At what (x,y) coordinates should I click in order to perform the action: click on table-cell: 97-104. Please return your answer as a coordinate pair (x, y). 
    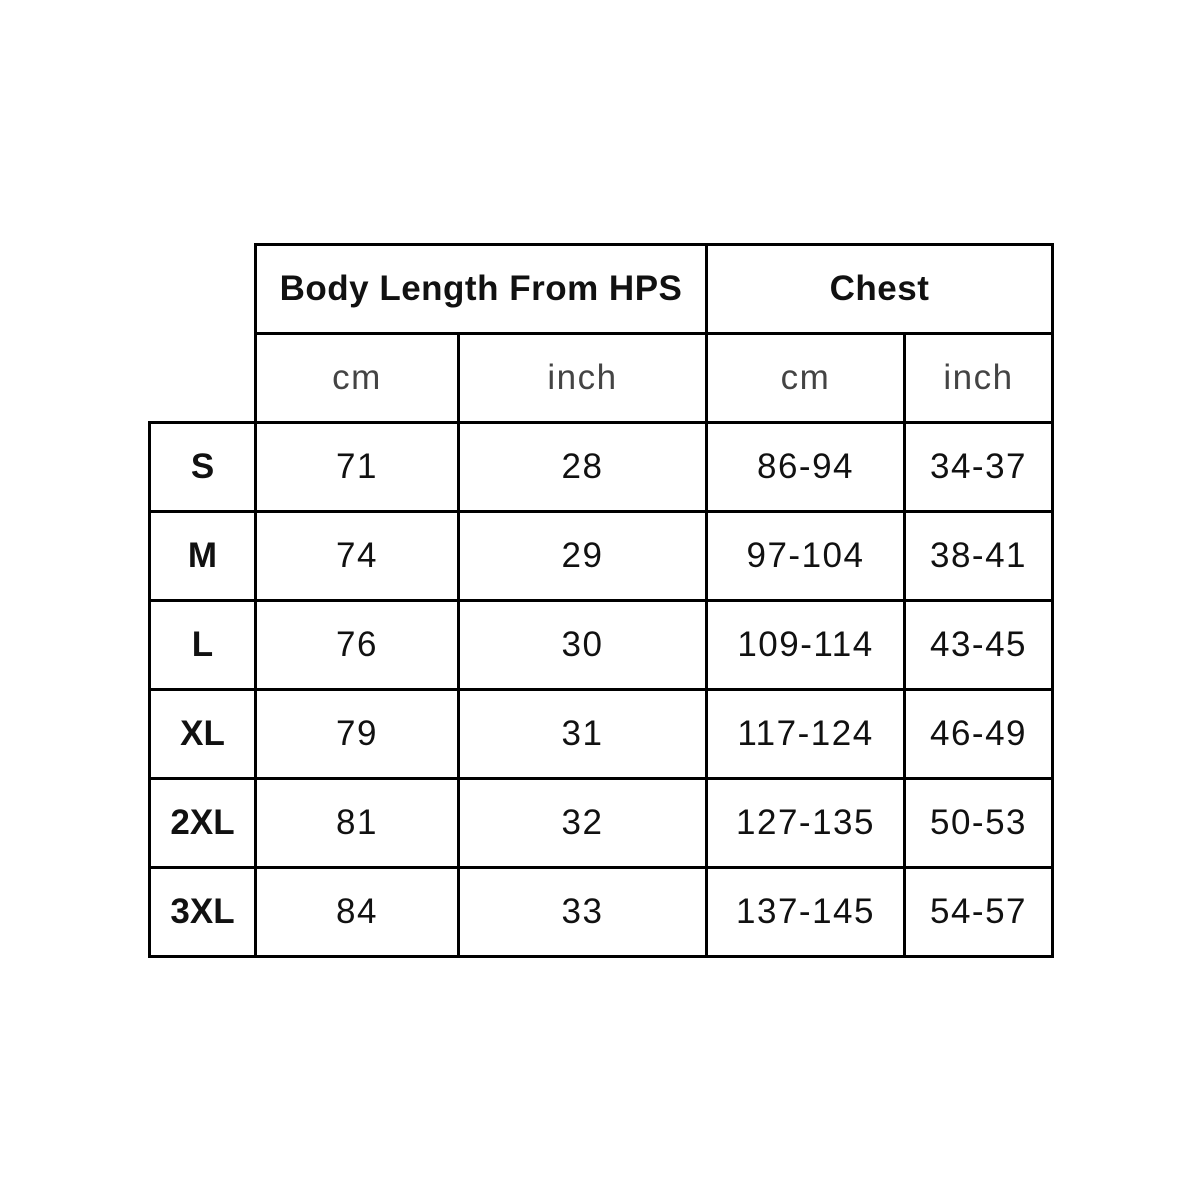
    Looking at the image, I should click on (805, 556).